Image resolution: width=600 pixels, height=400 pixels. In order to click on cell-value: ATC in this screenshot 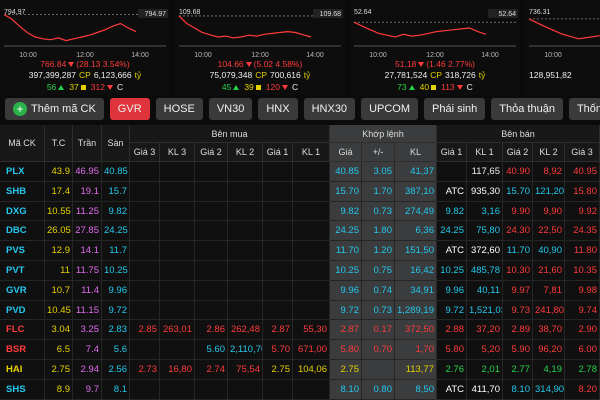, I will do `click(452, 389)`.